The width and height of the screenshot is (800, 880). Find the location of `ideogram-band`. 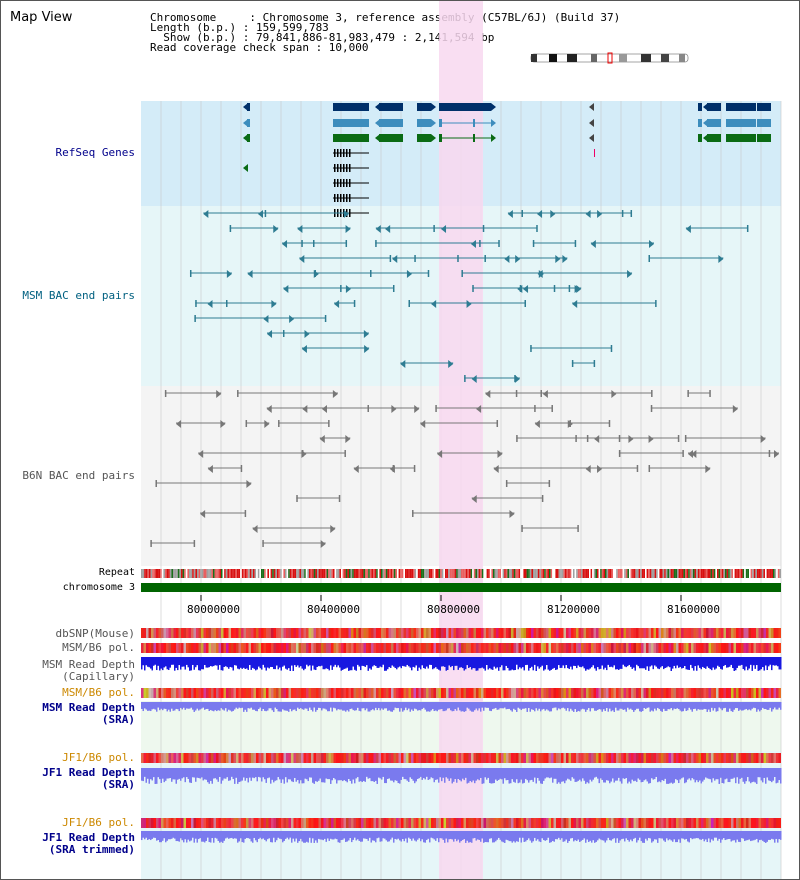

ideogram-band is located at coordinates (665, 58).